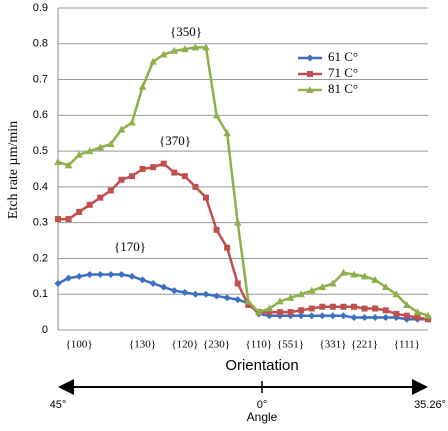 Image resolution: width=448 pixels, height=431 pixels. I want to click on x-tick-label: {100}, so click(79, 345).